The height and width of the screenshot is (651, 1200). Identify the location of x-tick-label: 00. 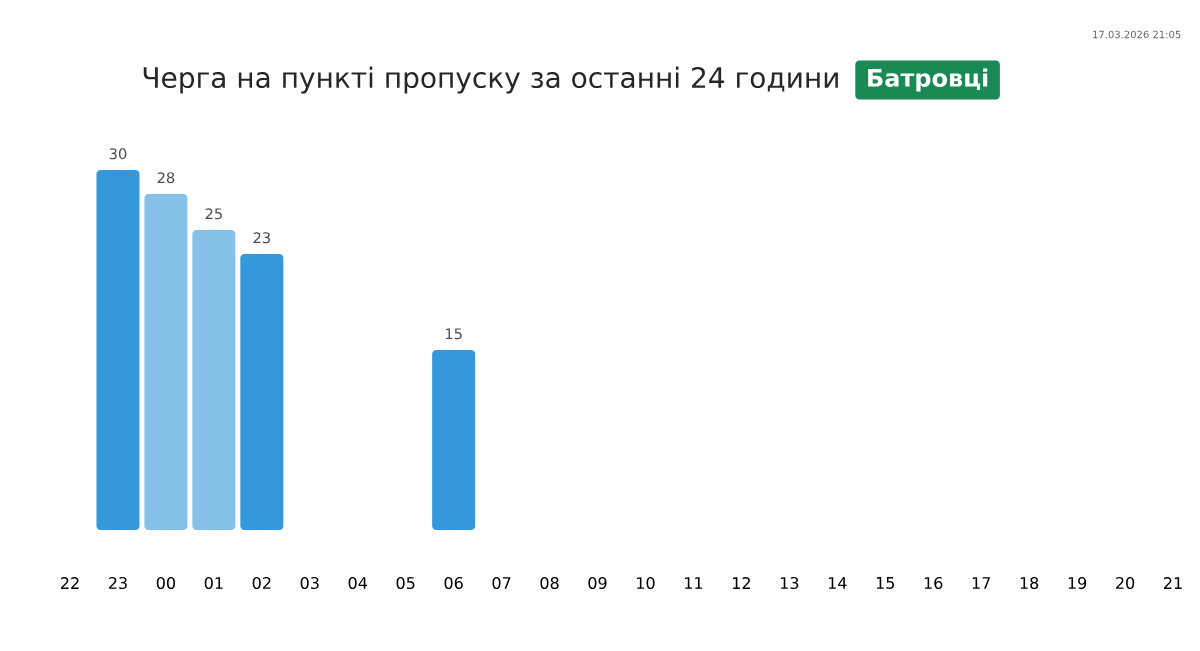
(166, 583).